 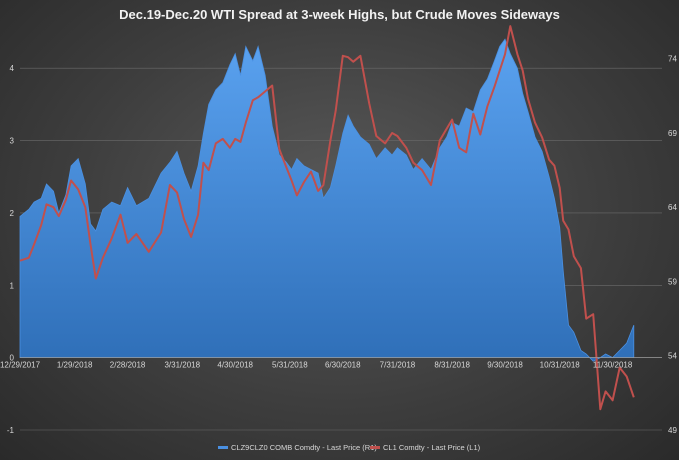 I want to click on x-axis-tick-label: 1/29/2018, so click(x=75, y=365).